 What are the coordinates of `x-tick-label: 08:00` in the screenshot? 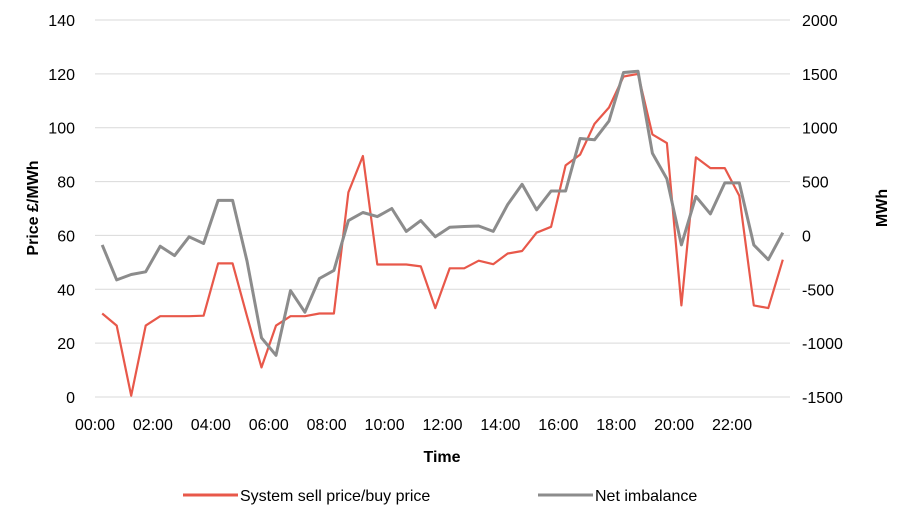 It's located at (327, 425).